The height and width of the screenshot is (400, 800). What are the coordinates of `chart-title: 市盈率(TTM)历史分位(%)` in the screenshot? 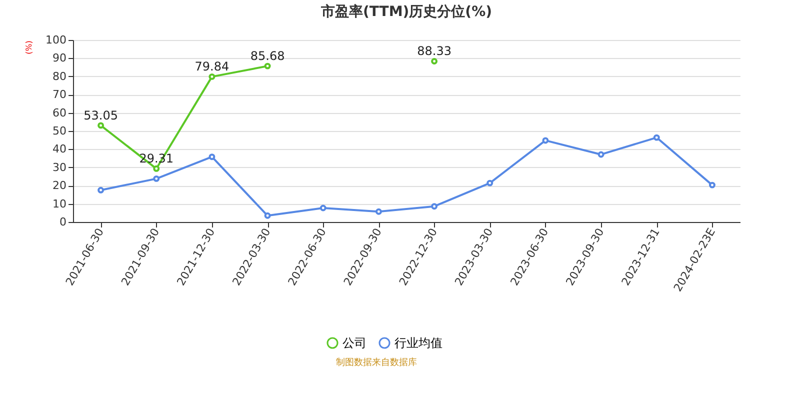 It's located at (406, 11).